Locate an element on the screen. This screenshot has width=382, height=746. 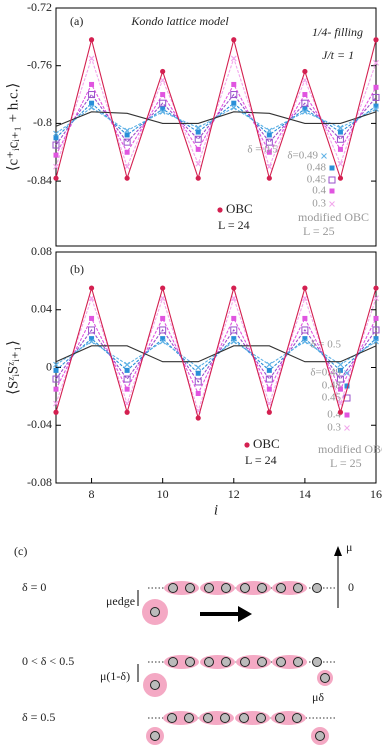
y-tick-label: 0.04 is located at coordinates (41, 309).